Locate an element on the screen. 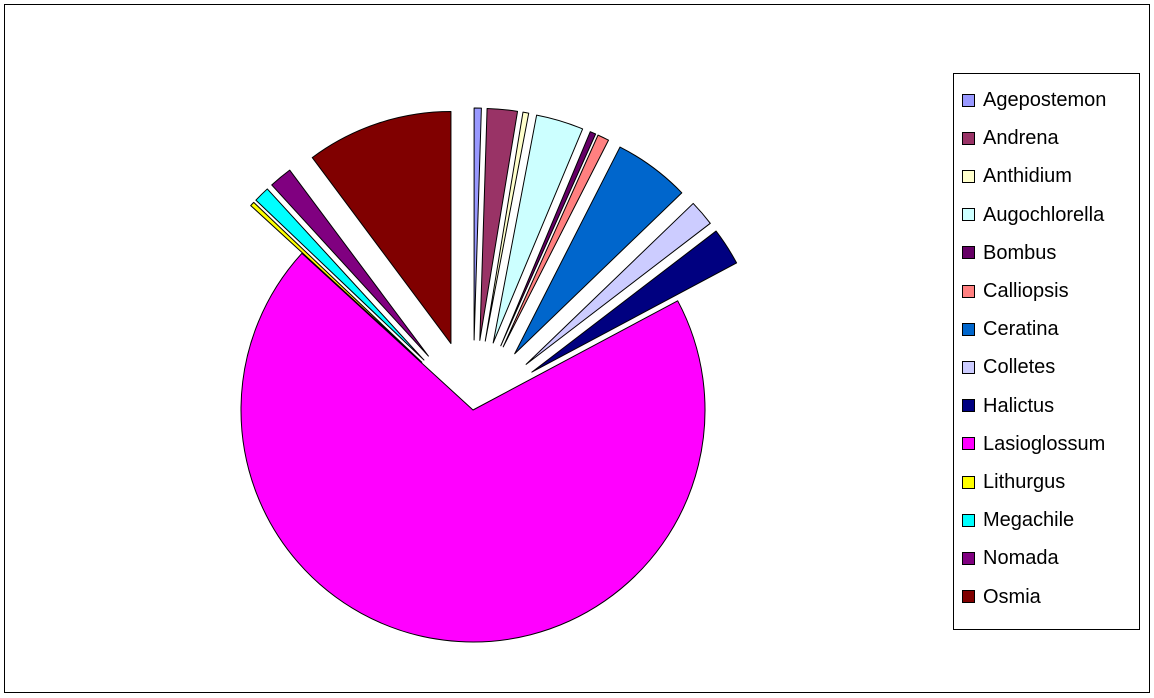  legend-item-anthidium: Anthidium is located at coordinates (1017, 176).